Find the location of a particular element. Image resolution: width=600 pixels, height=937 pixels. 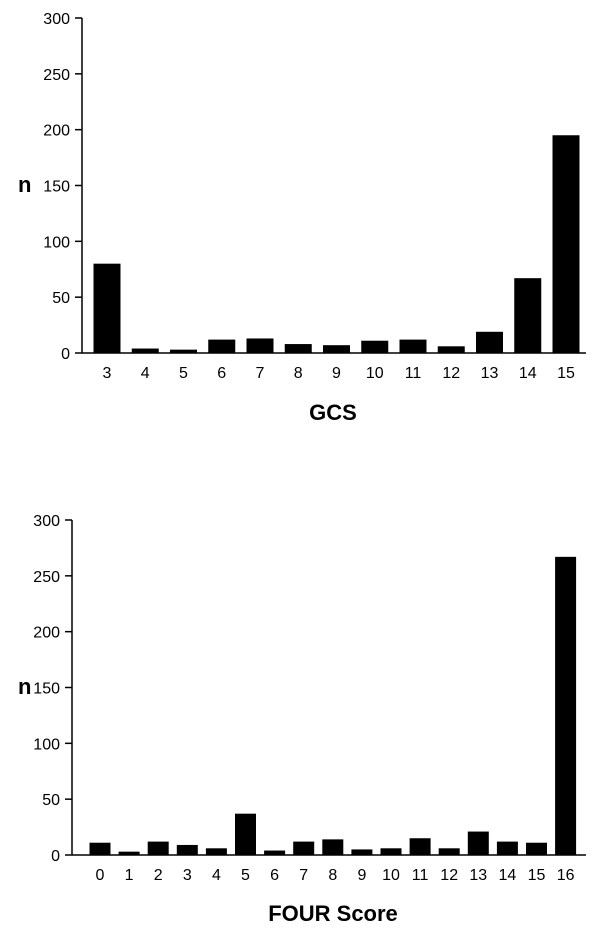

four-score-x-tick-label: 2 is located at coordinates (158, 875).